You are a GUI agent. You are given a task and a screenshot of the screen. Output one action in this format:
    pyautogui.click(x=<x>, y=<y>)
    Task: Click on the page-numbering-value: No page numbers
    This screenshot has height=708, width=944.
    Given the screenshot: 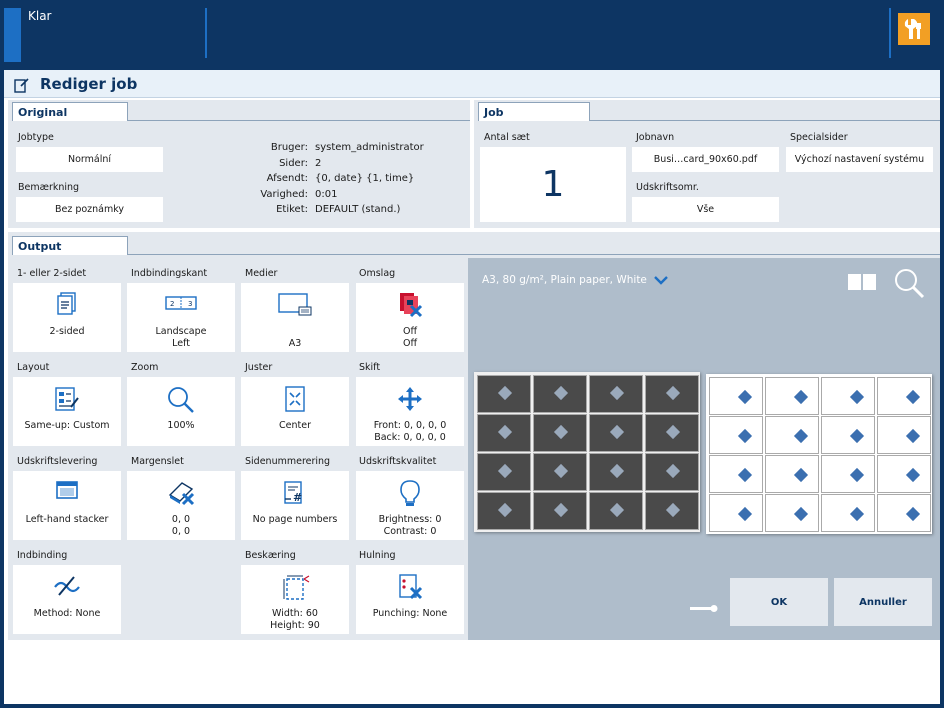 What is the action you would take?
    pyautogui.click(x=295, y=519)
    